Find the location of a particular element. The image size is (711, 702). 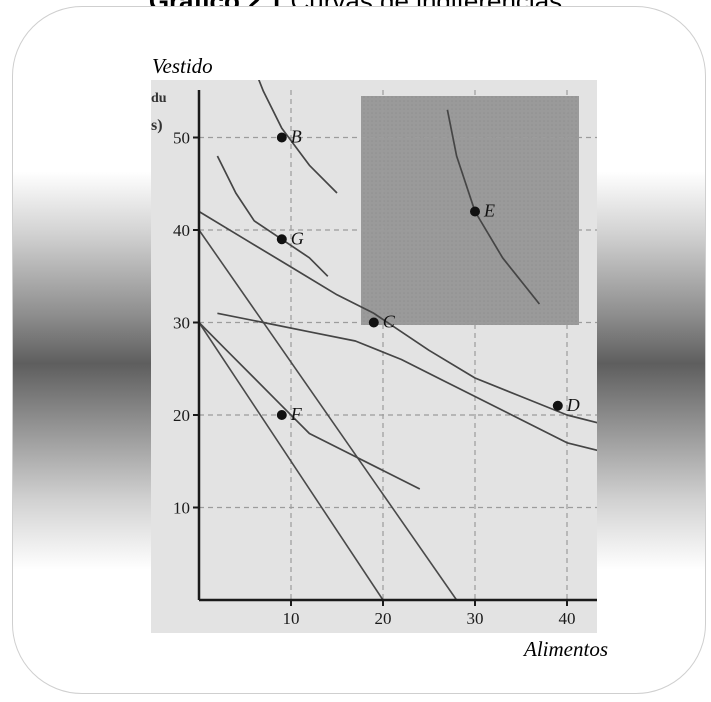

budget-line is located at coordinates (291, 461).